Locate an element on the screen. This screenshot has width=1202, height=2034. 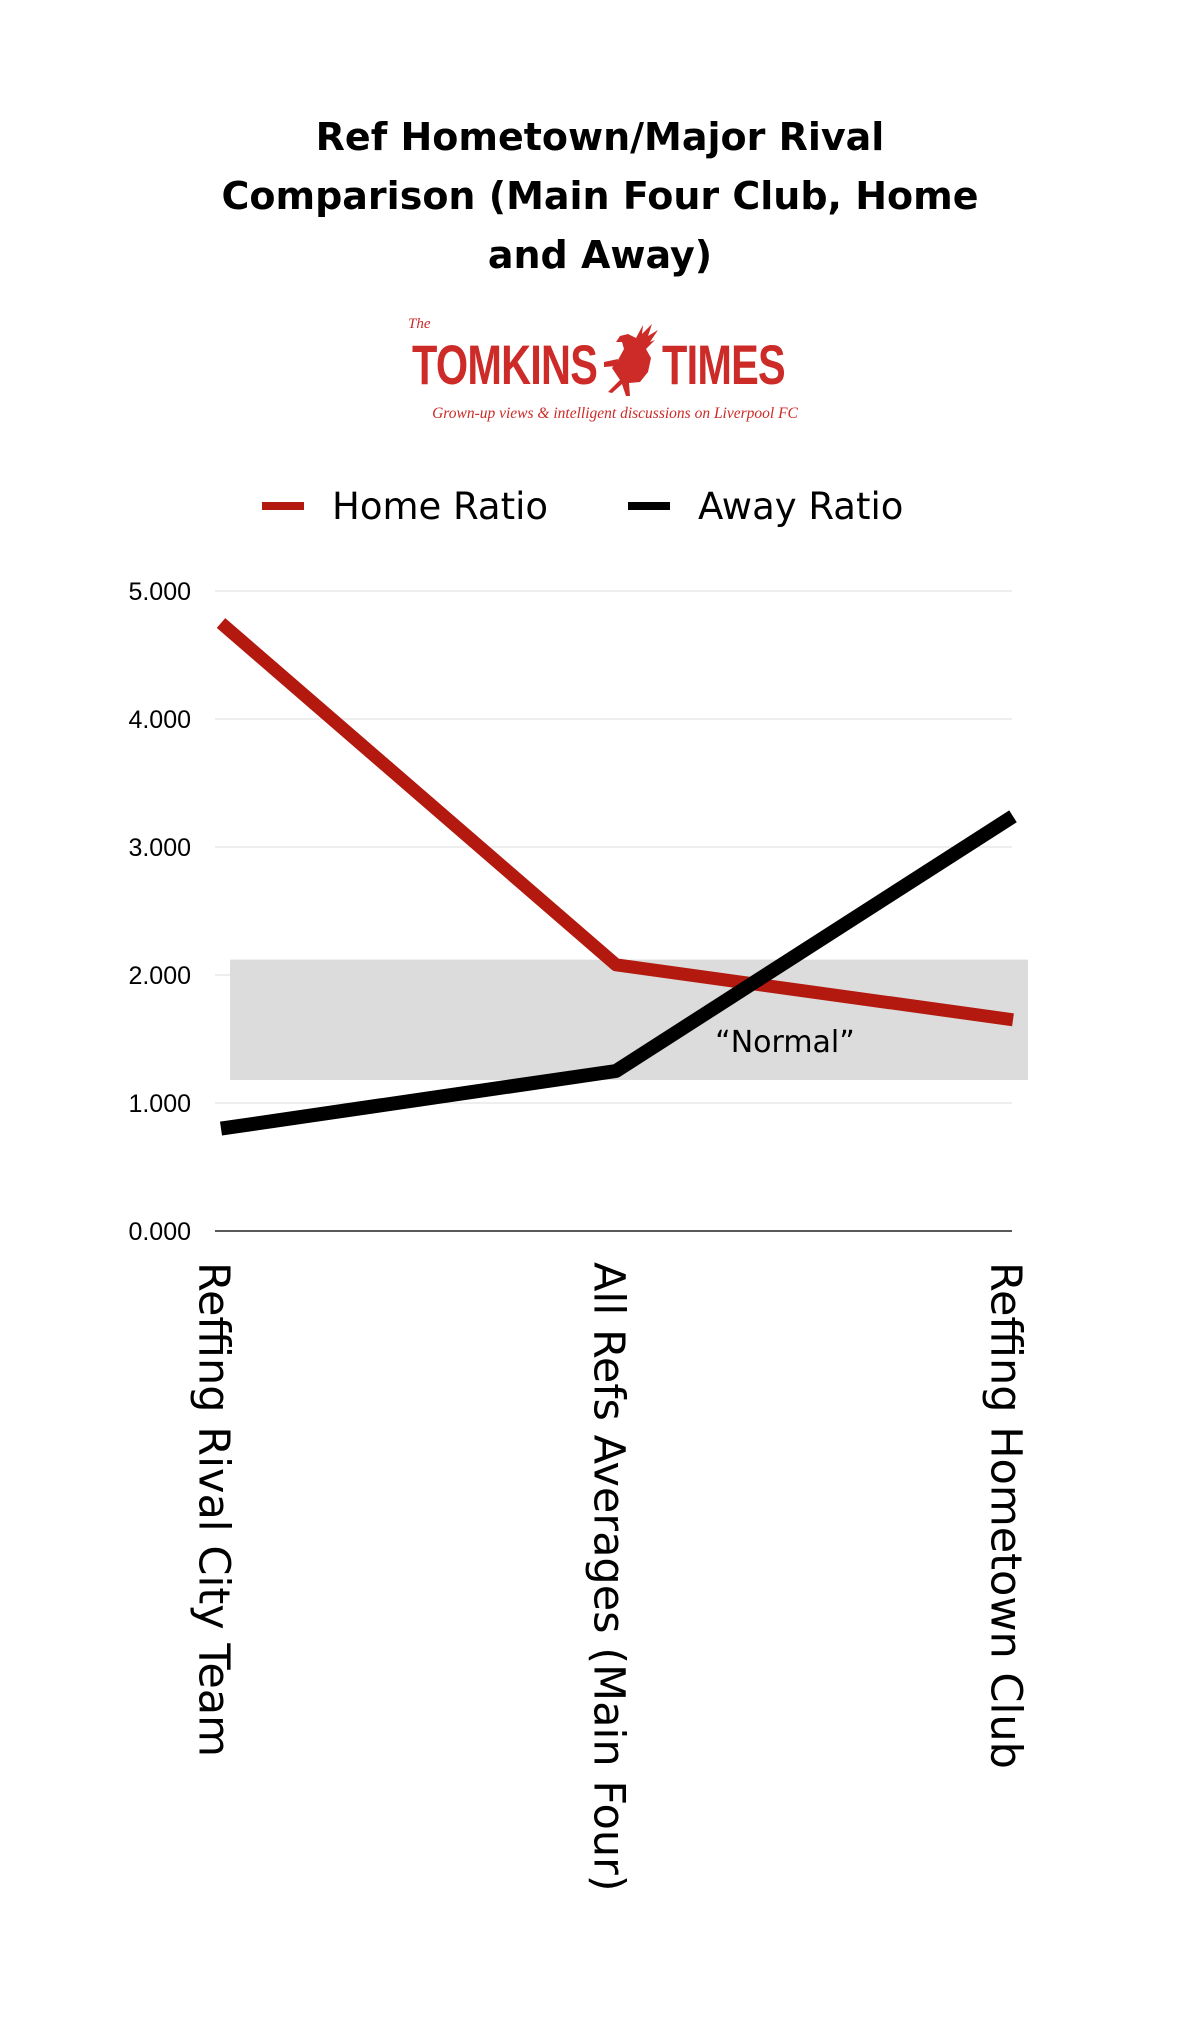
legend-label-home: Home Ratio is located at coordinates (440, 506).